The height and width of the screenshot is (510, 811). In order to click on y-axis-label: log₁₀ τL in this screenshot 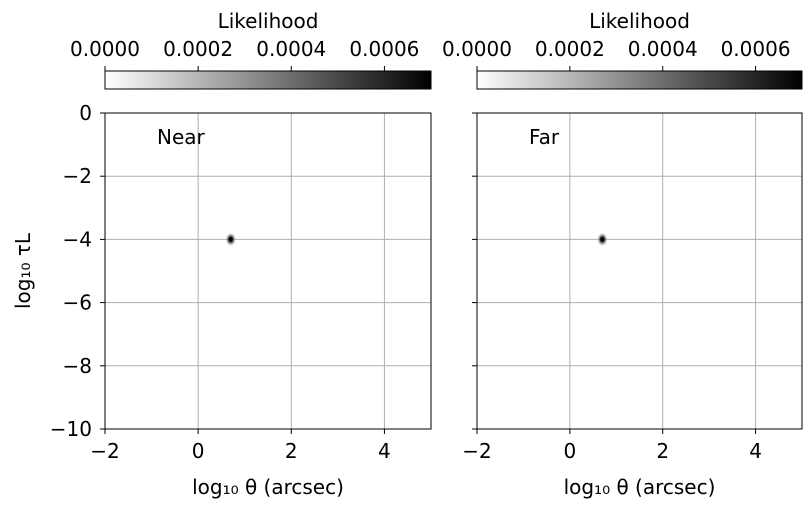, I will do `click(23, 270)`.